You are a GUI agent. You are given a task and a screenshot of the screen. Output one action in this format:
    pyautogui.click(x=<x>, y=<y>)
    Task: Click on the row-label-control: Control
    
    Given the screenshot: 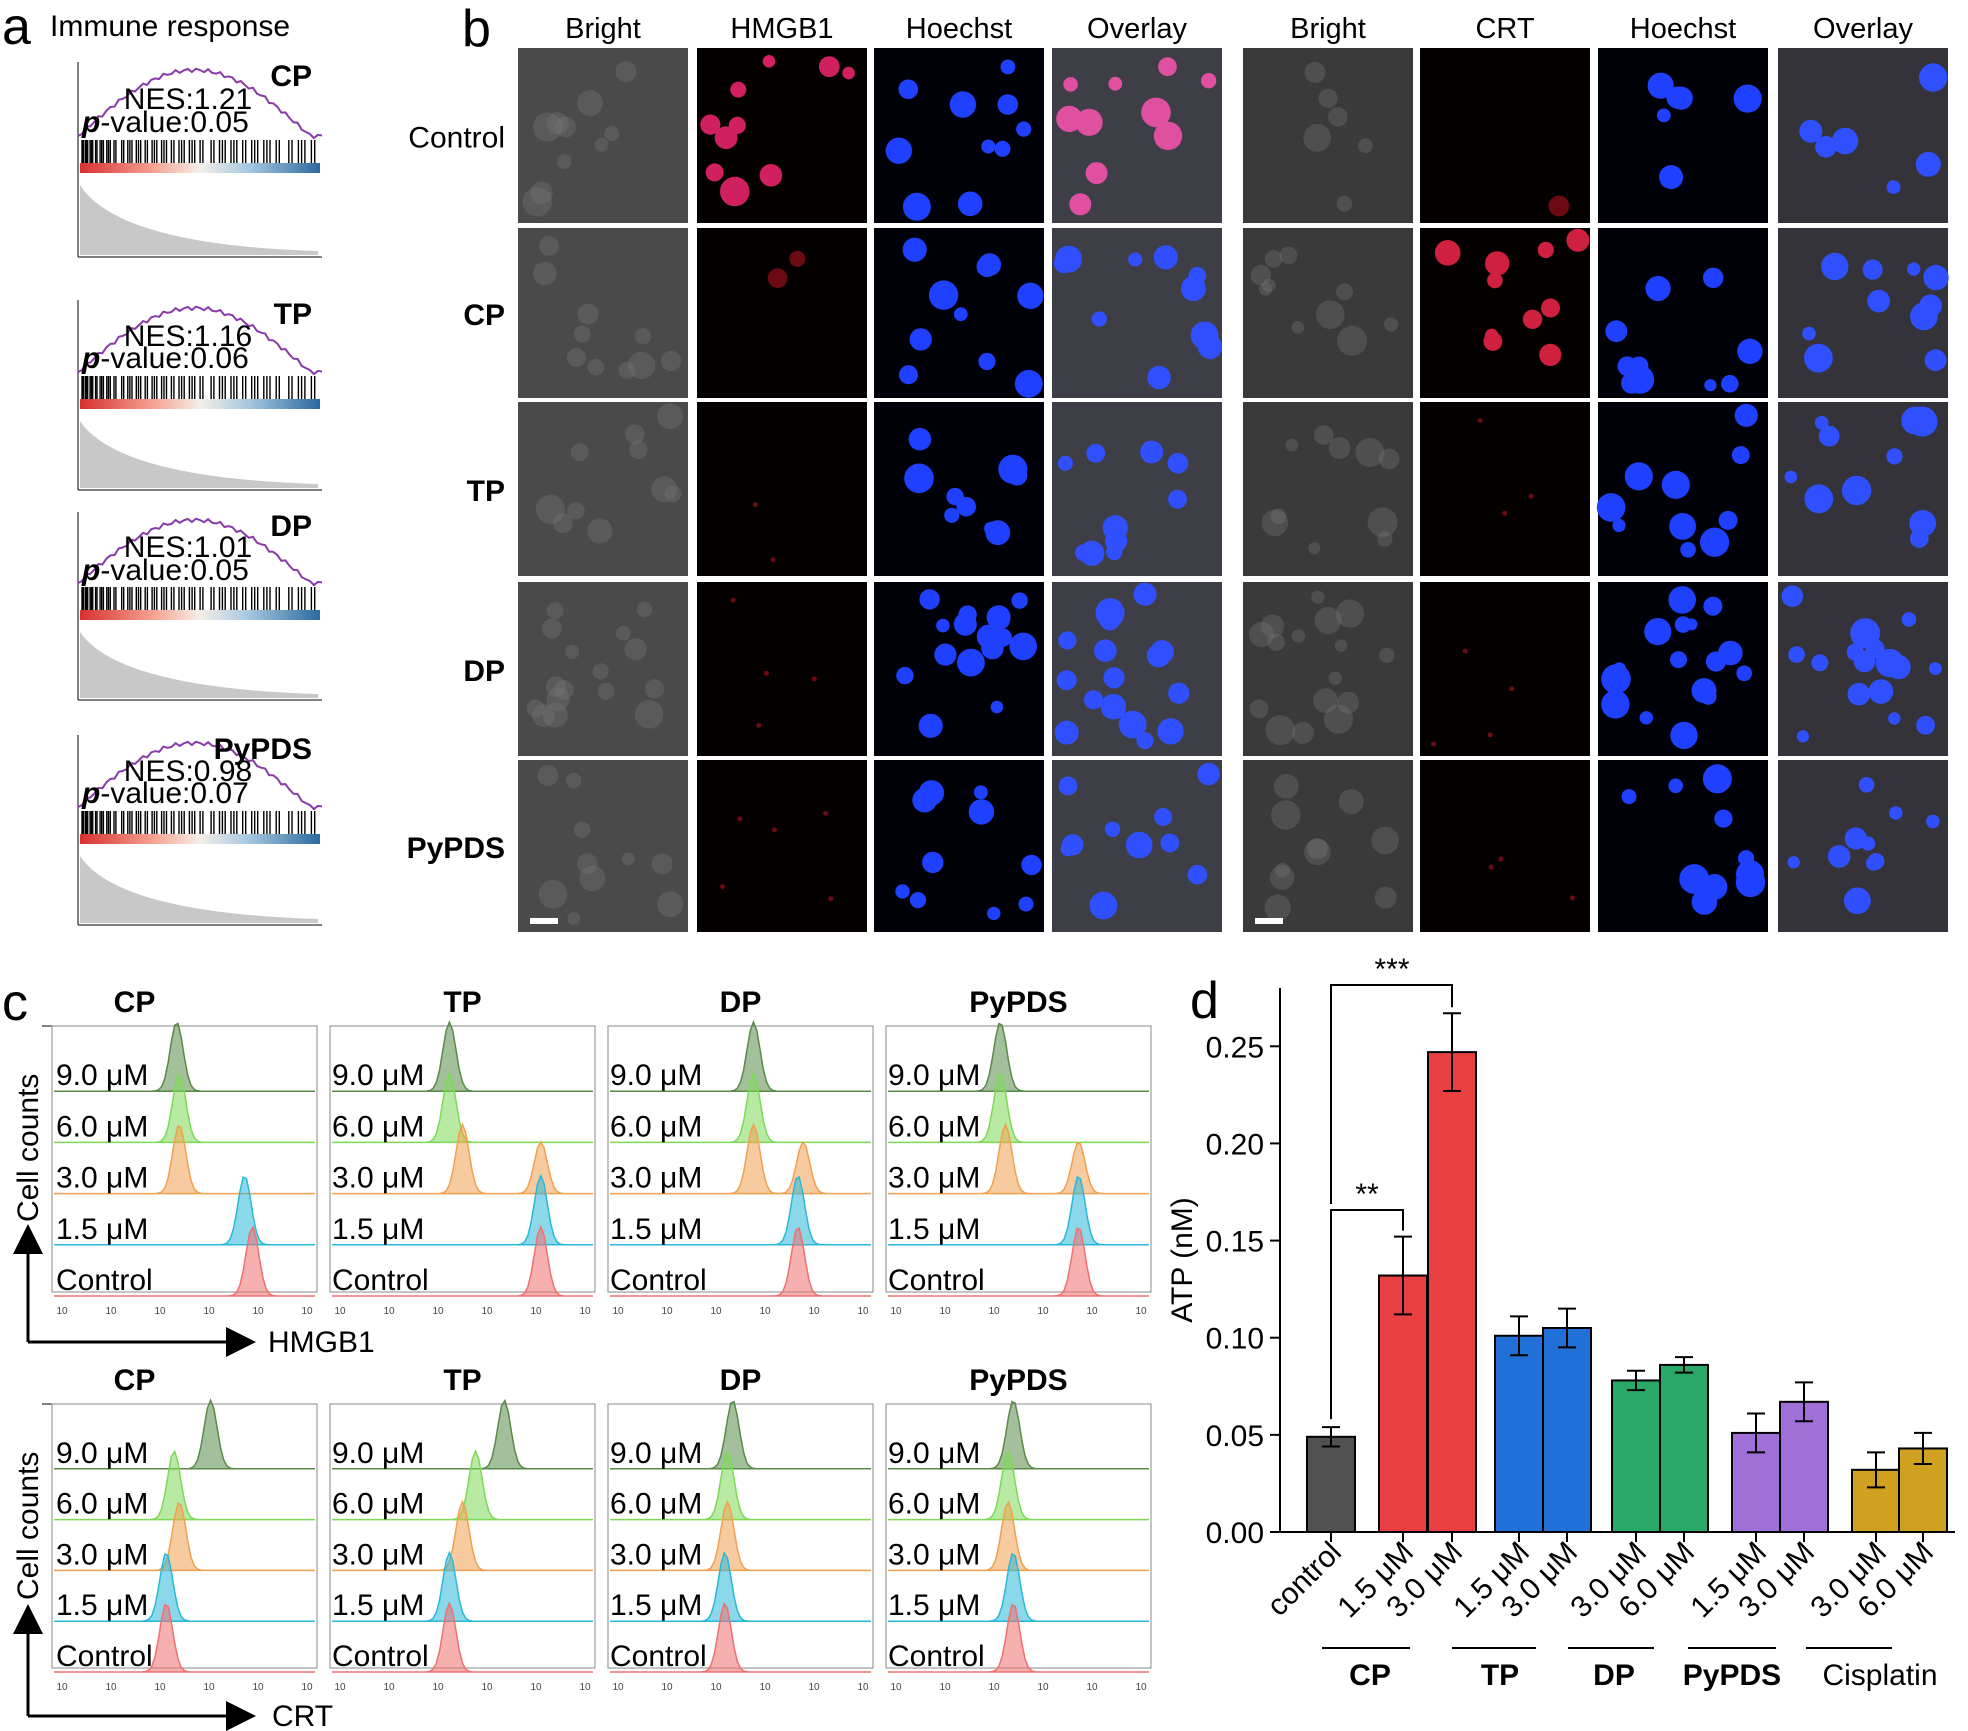 What is the action you would take?
    pyautogui.click(x=456, y=138)
    